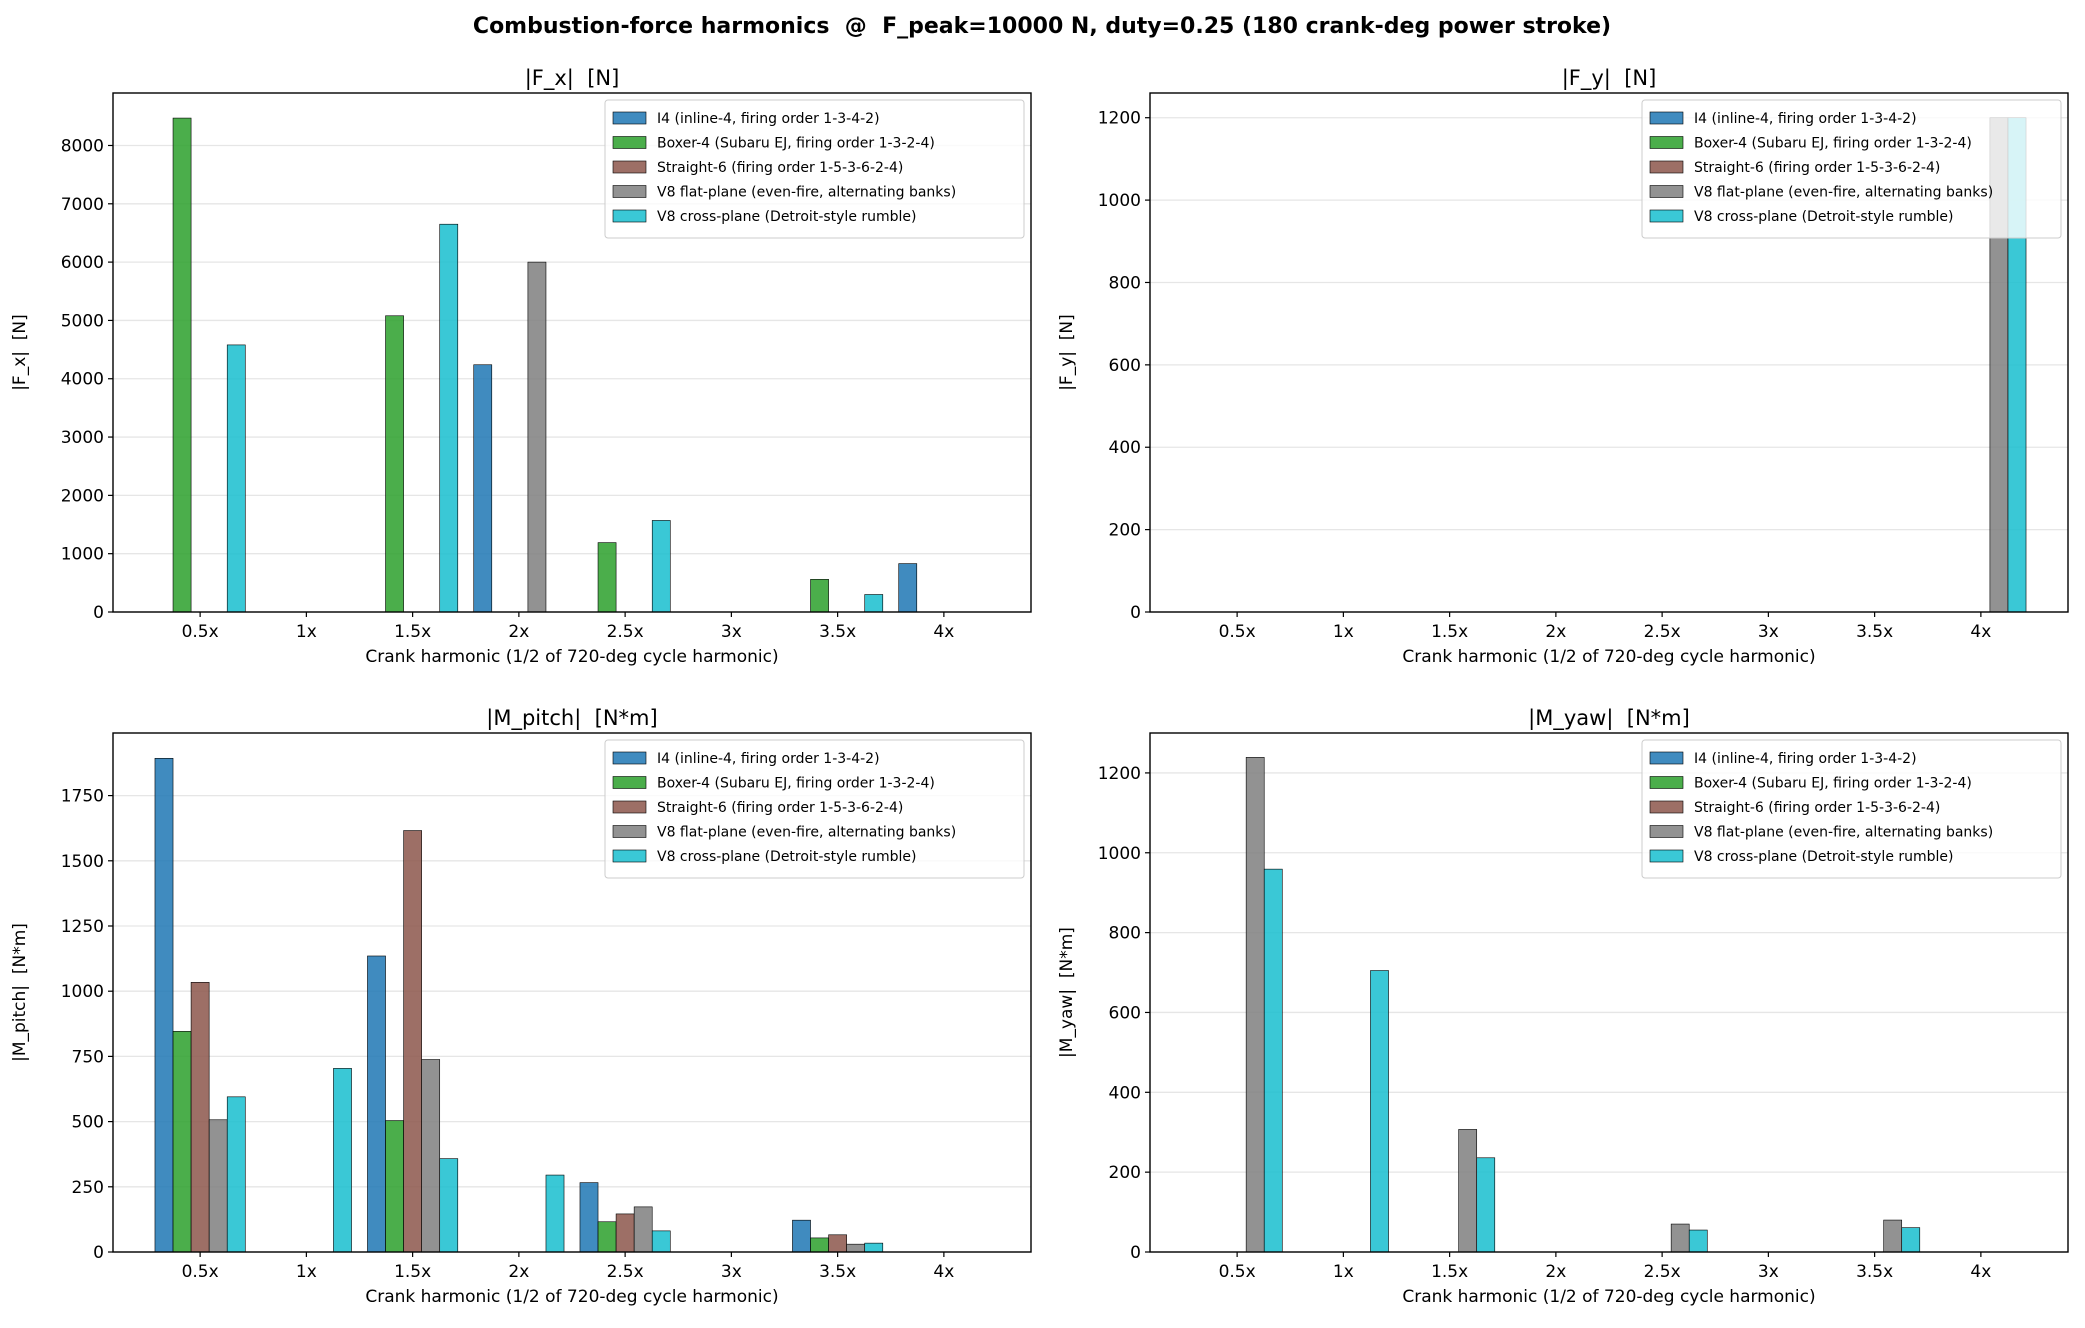 This screenshot has width=2085, height=1328. What do you see at coordinates (1067, 352) in the screenshot?
I see `y-axis-label: |F_y| [N]` at bounding box center [1067, 352].